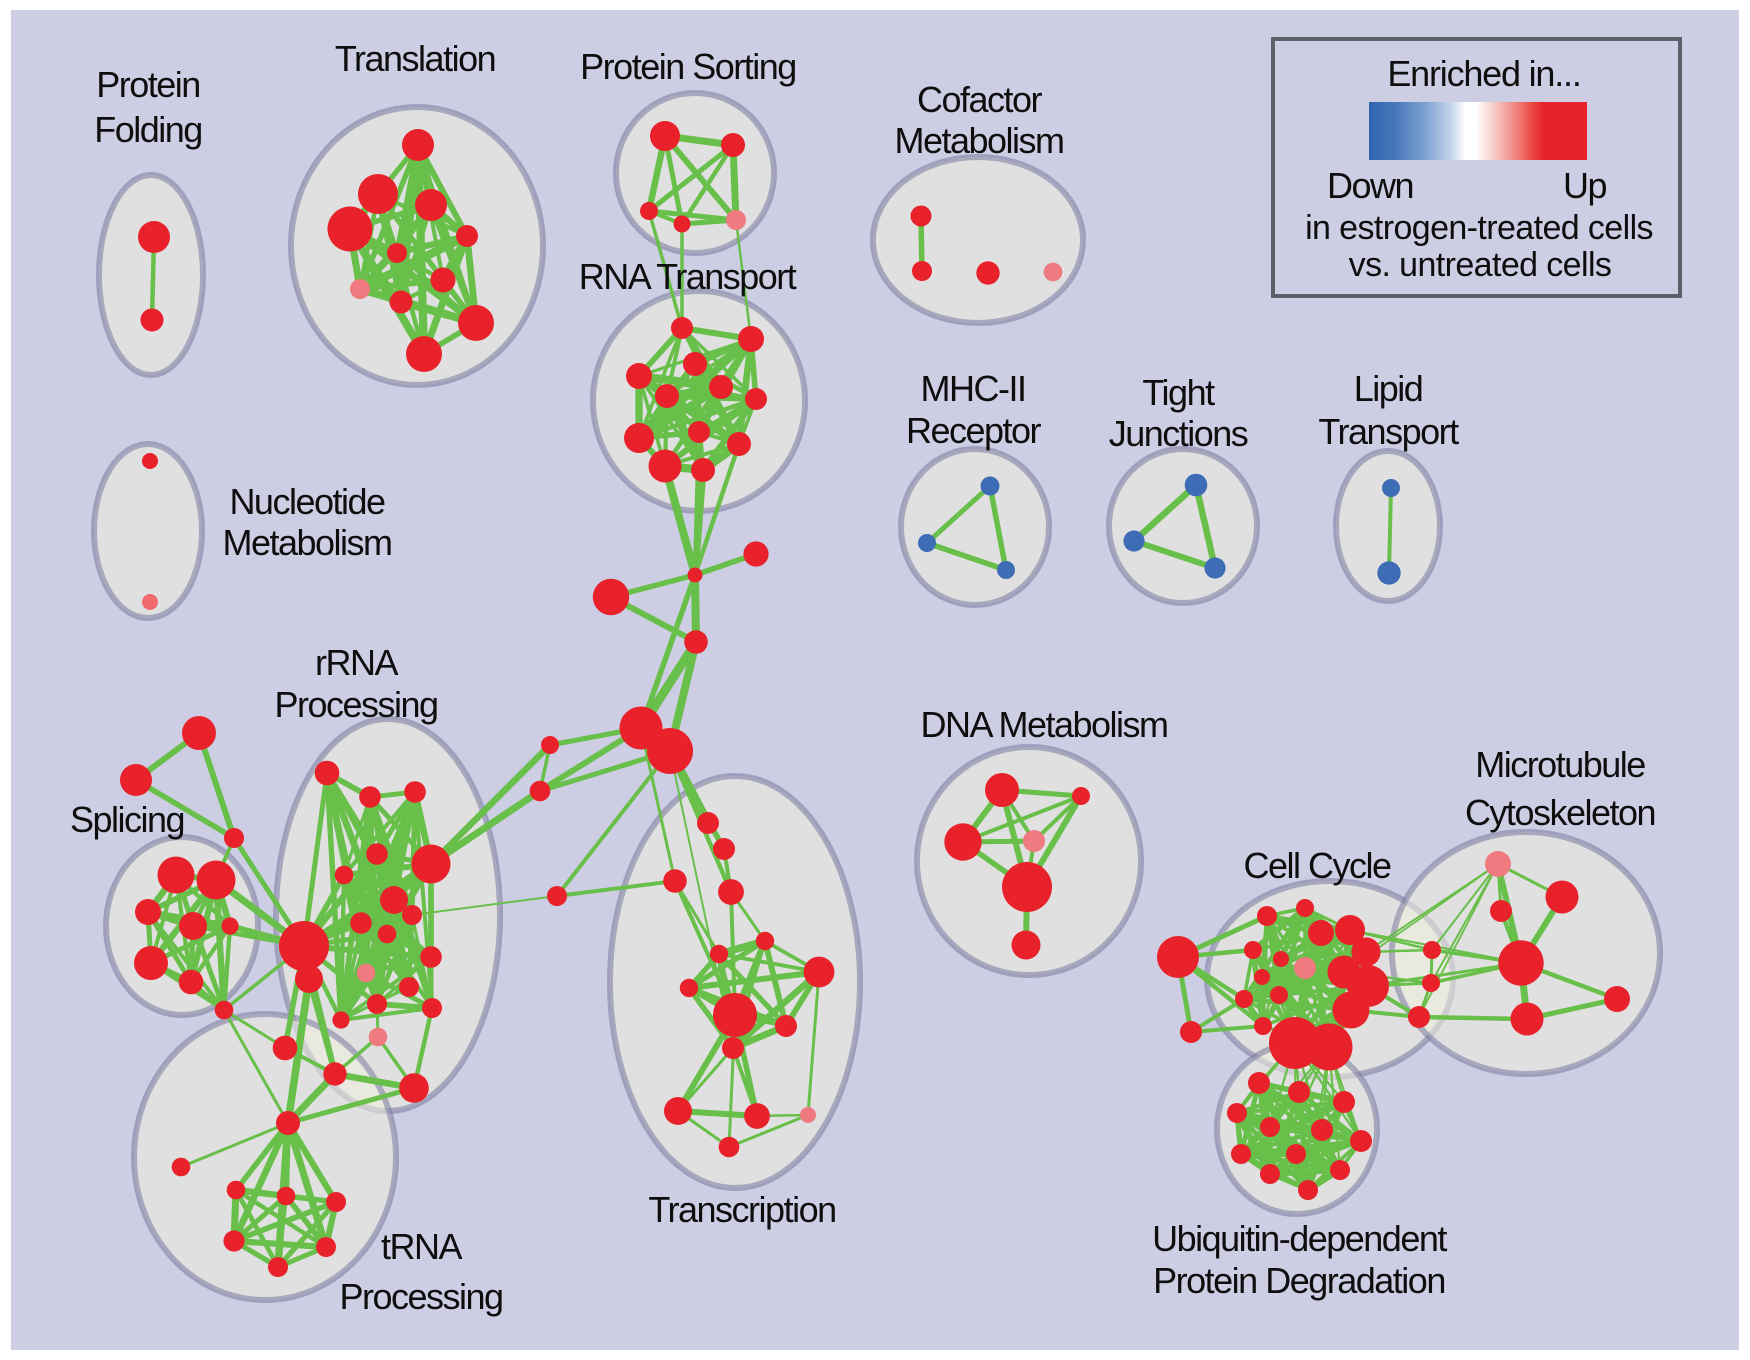 This screenshot has height=1360, width=1750. What do you see at coordinates (980, 99) in the screenshot?
I see `svg-text: Cofactor` at bounding box center [980, 99].